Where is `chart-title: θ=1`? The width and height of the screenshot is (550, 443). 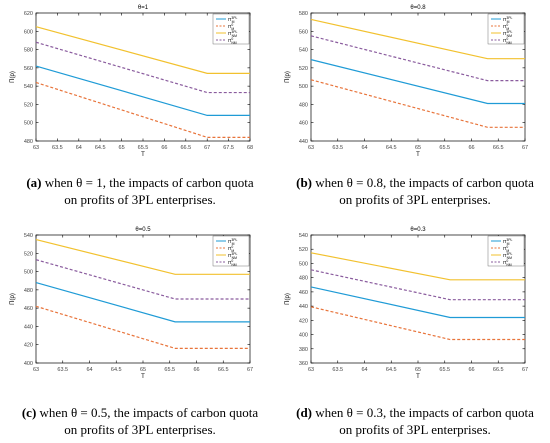 chart-title: θ=1 is located at coordinates (143, 8).